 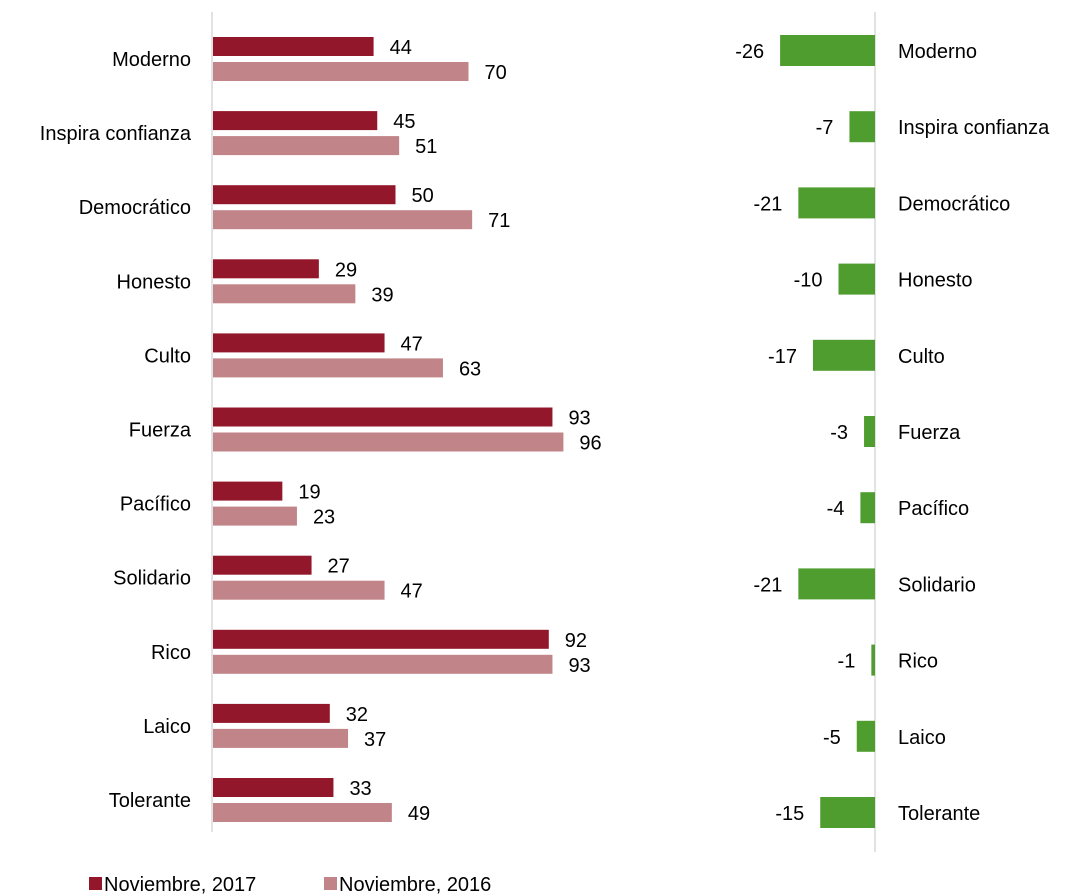 I want to click on left-category-label: Pacífico, so click(x=155, y=505).